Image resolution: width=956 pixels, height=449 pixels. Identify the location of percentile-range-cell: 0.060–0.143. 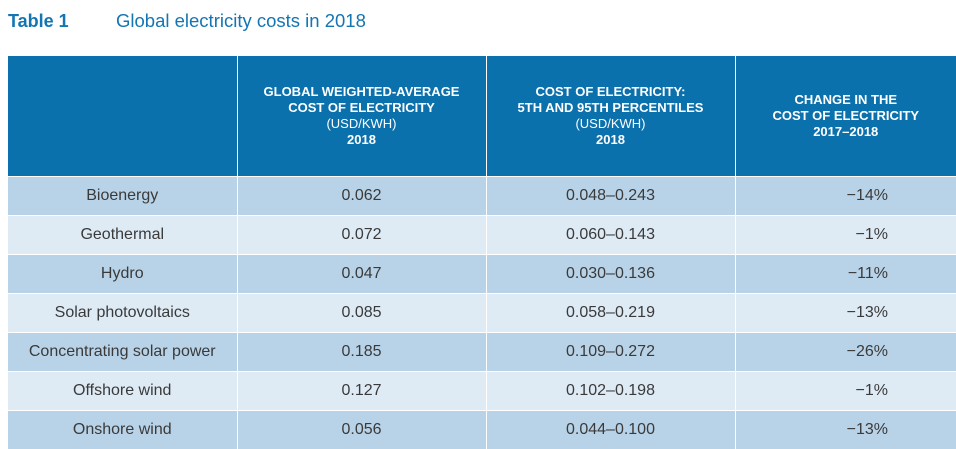
(610, 235).